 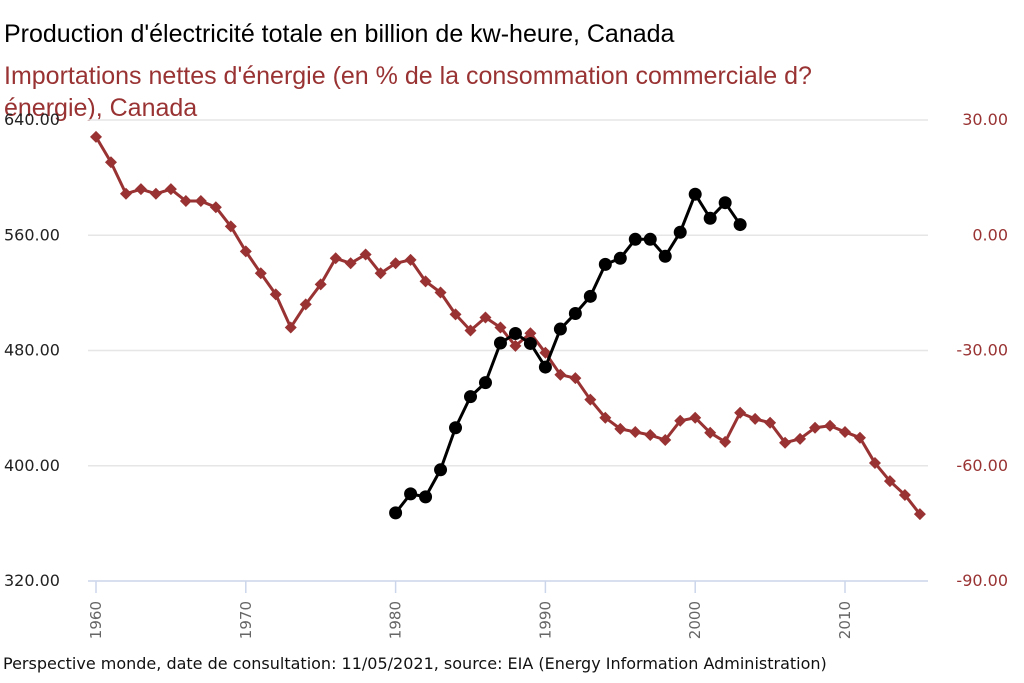 What do you see at coordinates (32, 234) in the screenshot?
I see `y-left-tick-label: 560.00` at bounding box center [32, 234].